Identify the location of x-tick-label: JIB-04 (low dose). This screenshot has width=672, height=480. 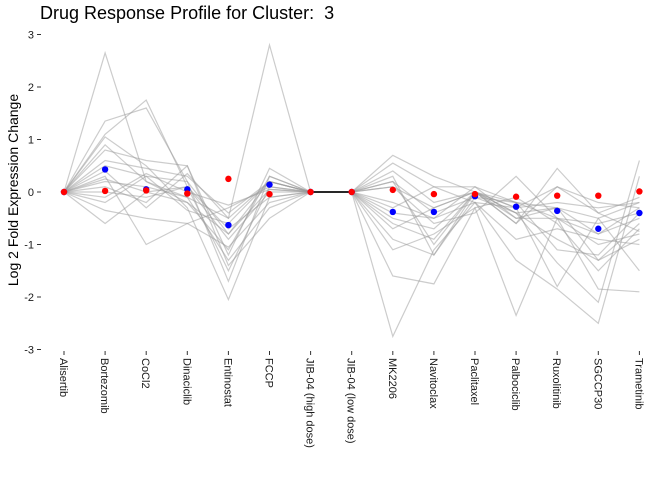
(351, 401).